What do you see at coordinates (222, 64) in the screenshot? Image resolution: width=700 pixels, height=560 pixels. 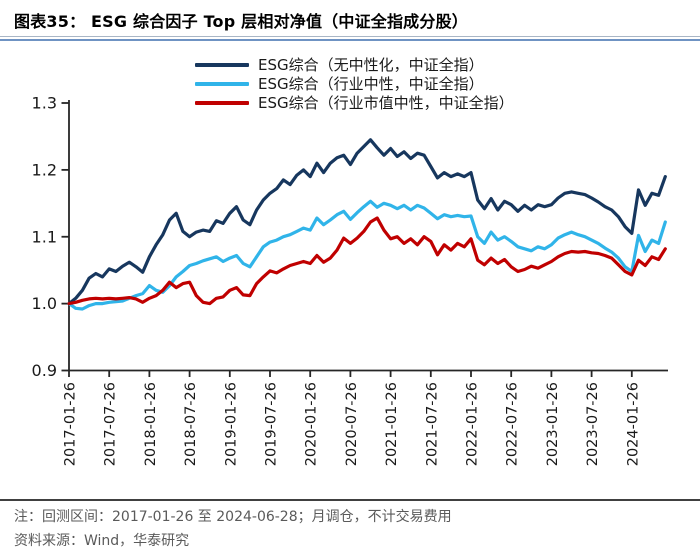 I see `legend-line-swatch-navy` at bounding box center [222, 64].